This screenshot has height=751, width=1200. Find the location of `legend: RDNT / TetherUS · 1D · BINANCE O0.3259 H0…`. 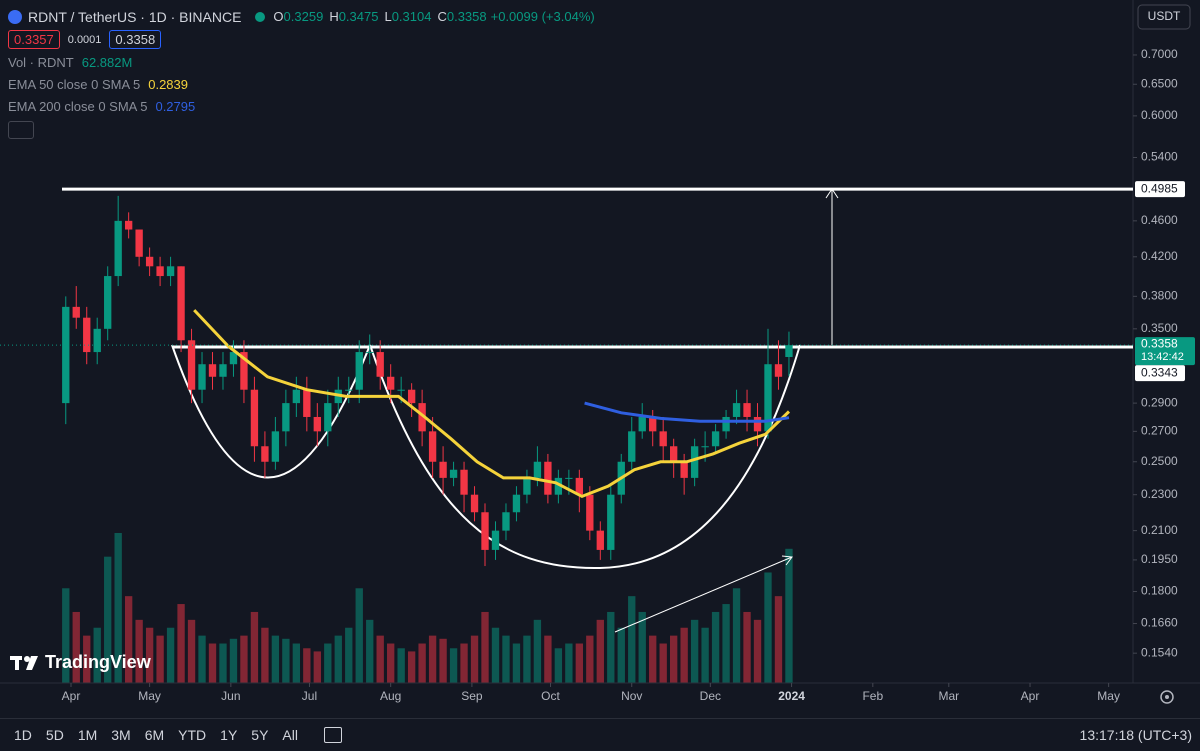

legend: RDNT / TetherUS · 1D · BINANCE O0.3259 H0… is located at coordinates (301, 72).